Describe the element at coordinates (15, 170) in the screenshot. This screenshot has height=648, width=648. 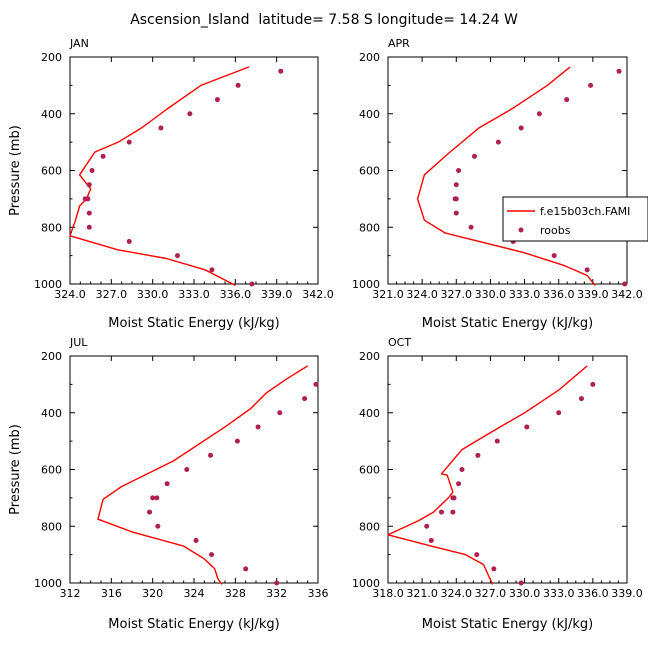
I see `panel-jan-ylabel: Pressure (mb)` at that location.